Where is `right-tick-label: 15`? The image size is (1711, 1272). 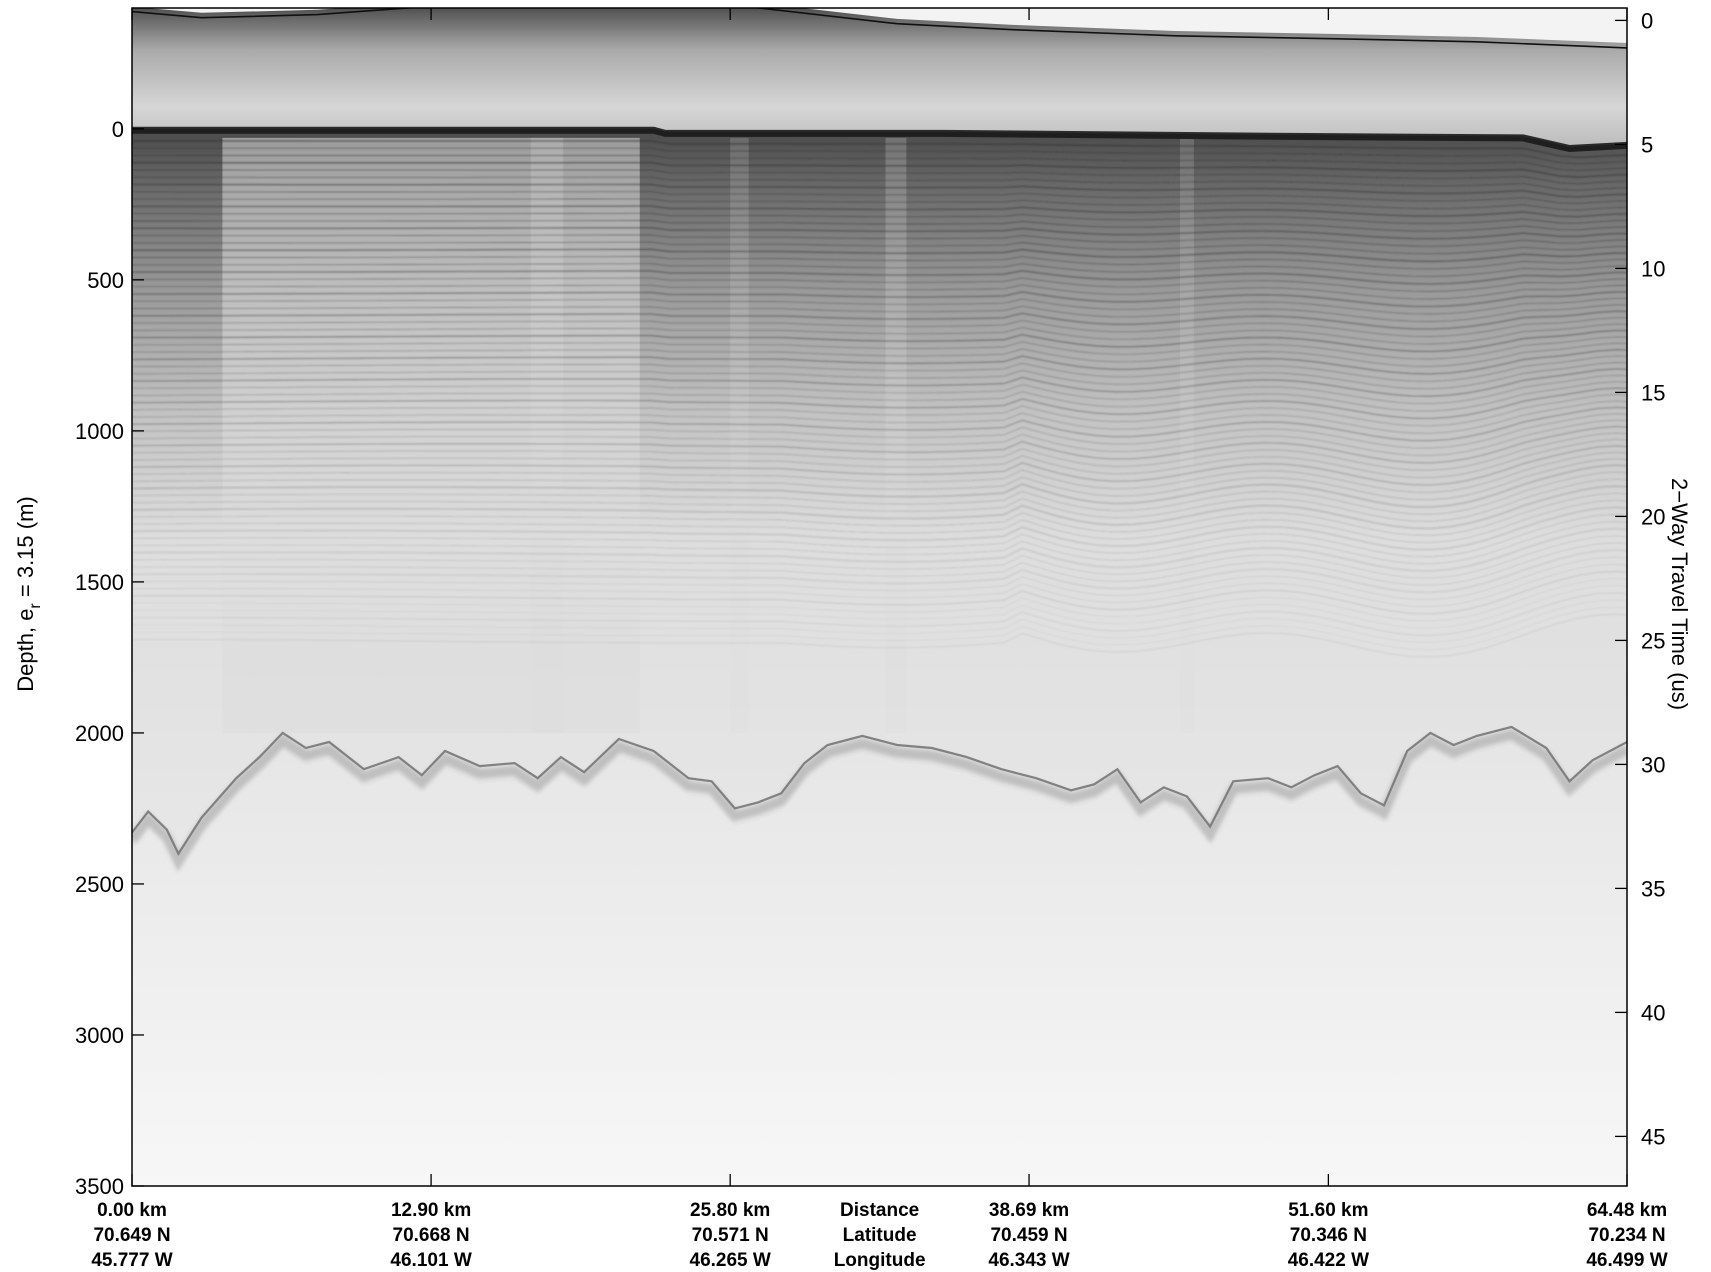
right-tick-label: 15 is located at coordinates (1653, 392).